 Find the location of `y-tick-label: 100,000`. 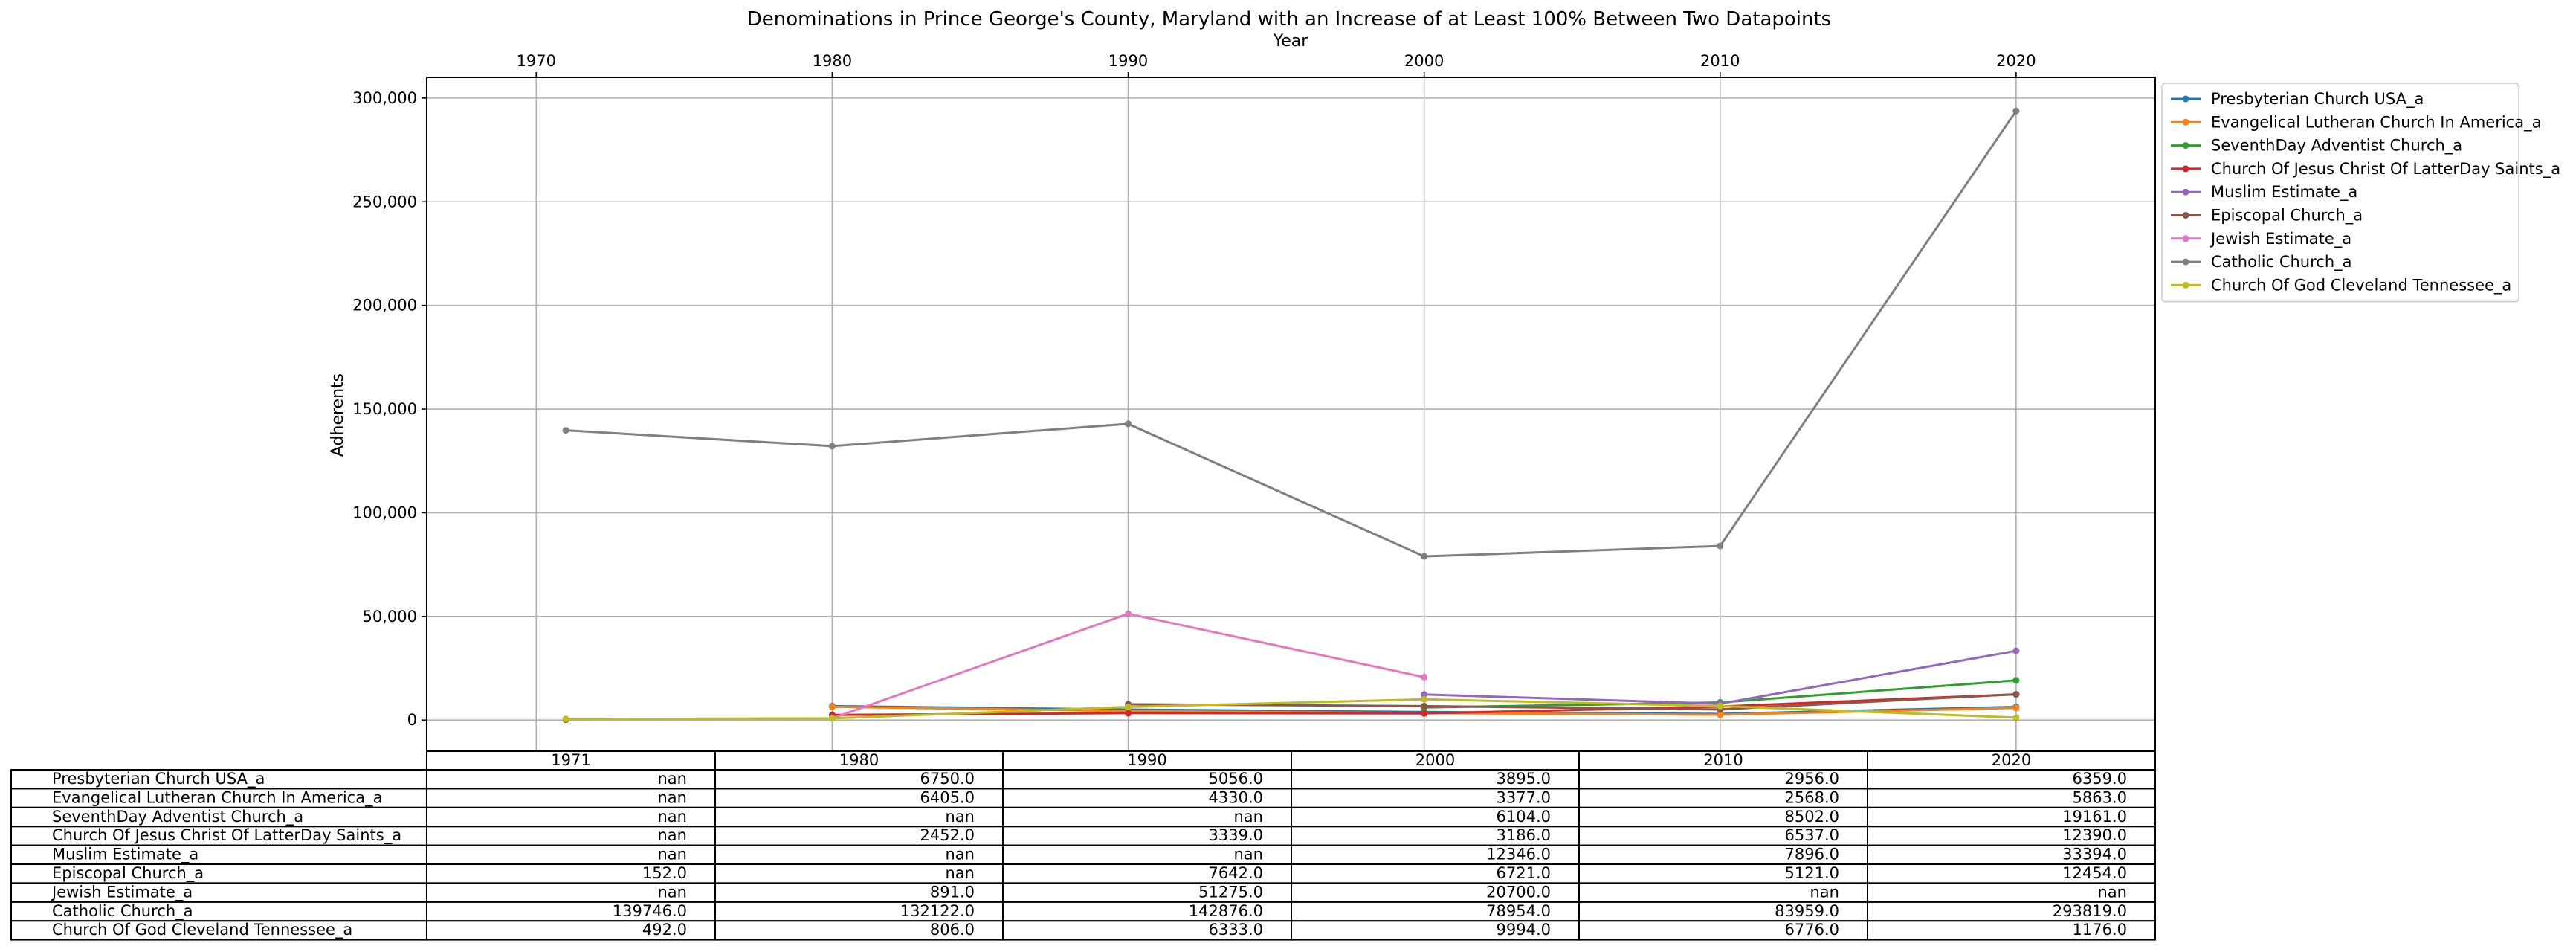

y-tick-label: 100,000 is located at coordinates (384, 512).